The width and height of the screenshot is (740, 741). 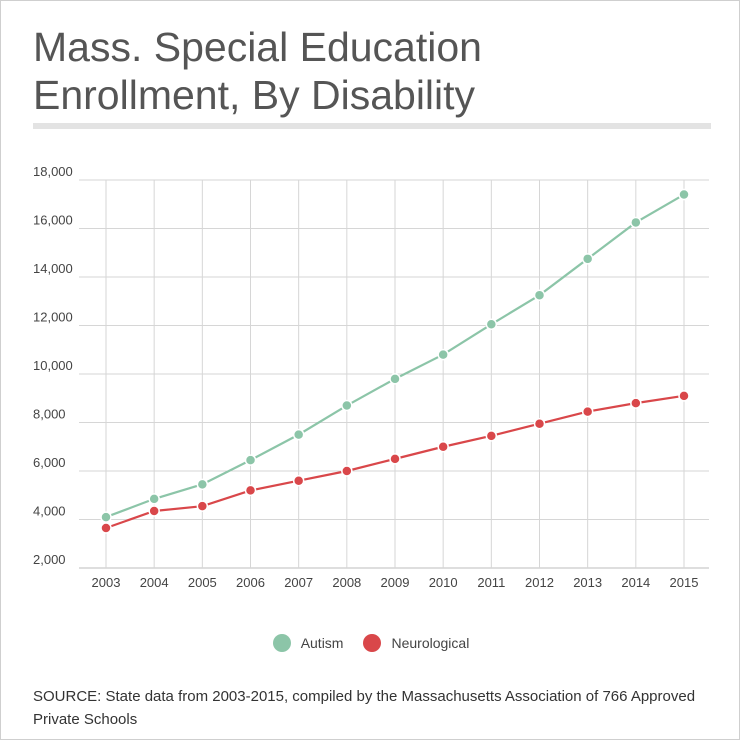 I want to click on y-tick-label: 6,000, so click(x=49, y=462).